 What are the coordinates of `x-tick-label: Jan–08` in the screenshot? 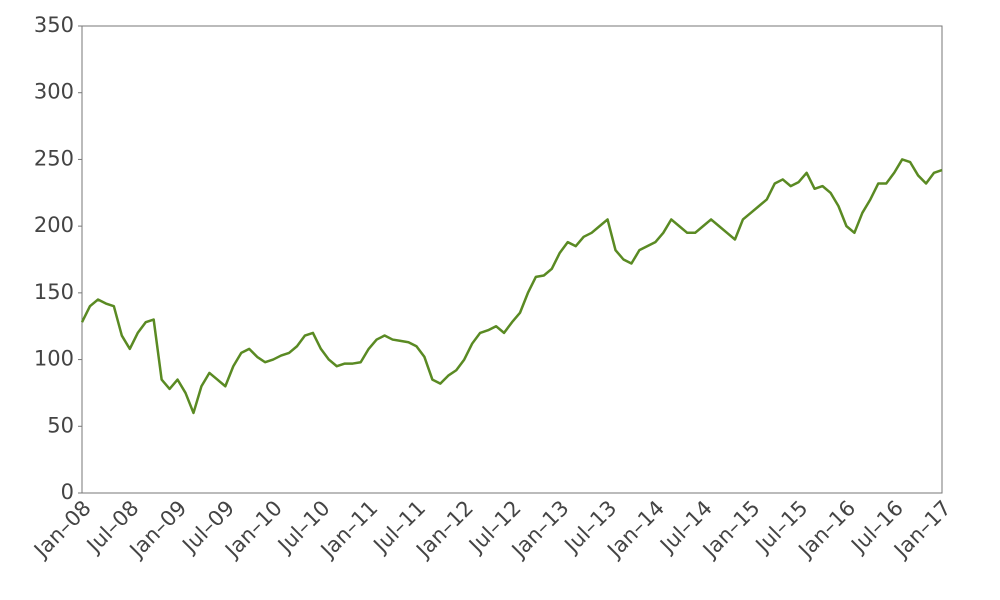 It's located at (62, 530).